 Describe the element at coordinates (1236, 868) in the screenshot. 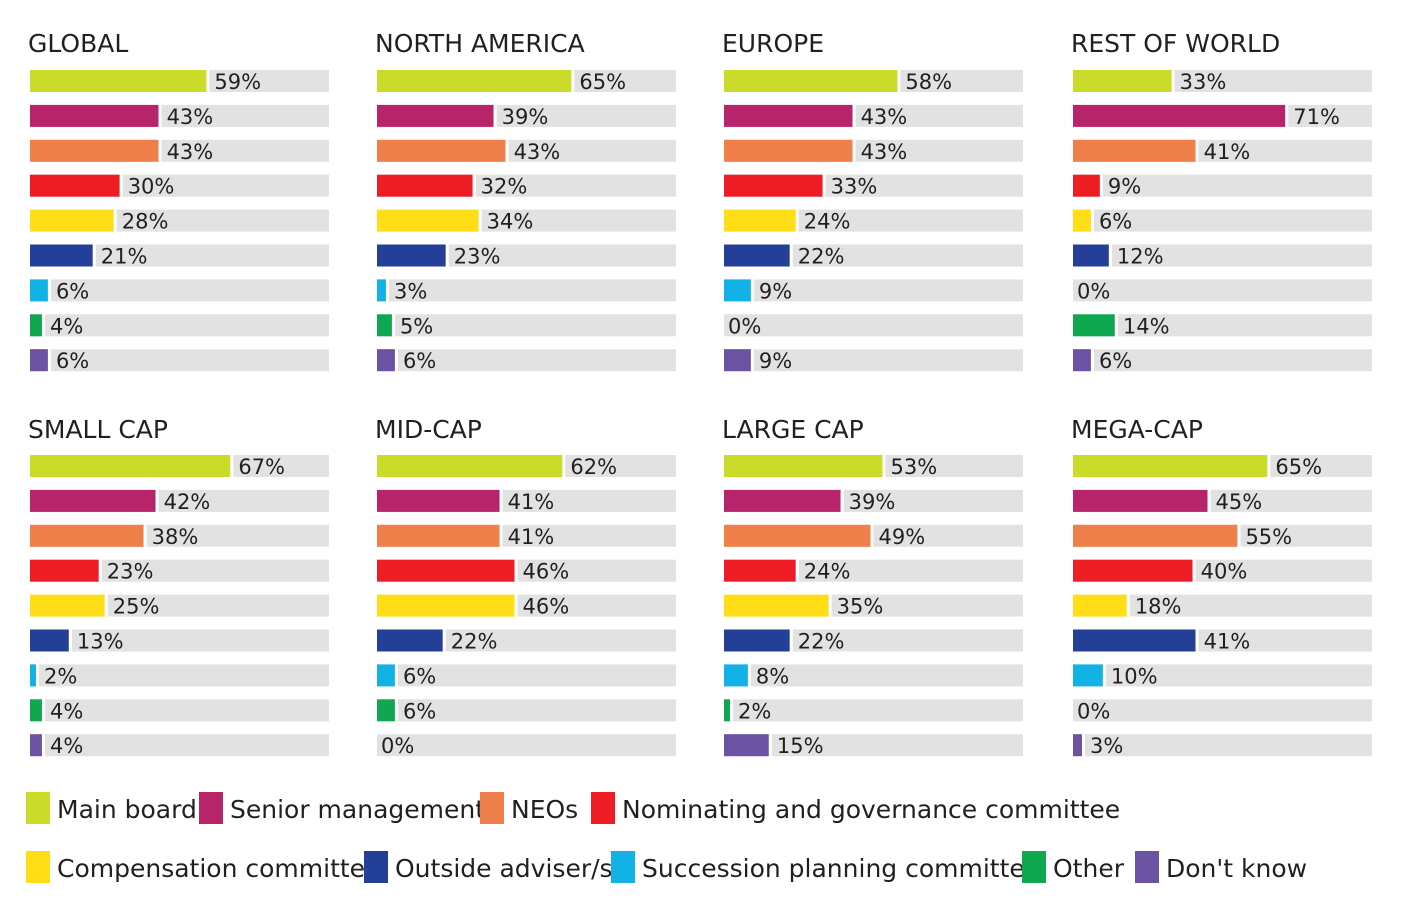

I see `legend-label: Don't know` at that location.